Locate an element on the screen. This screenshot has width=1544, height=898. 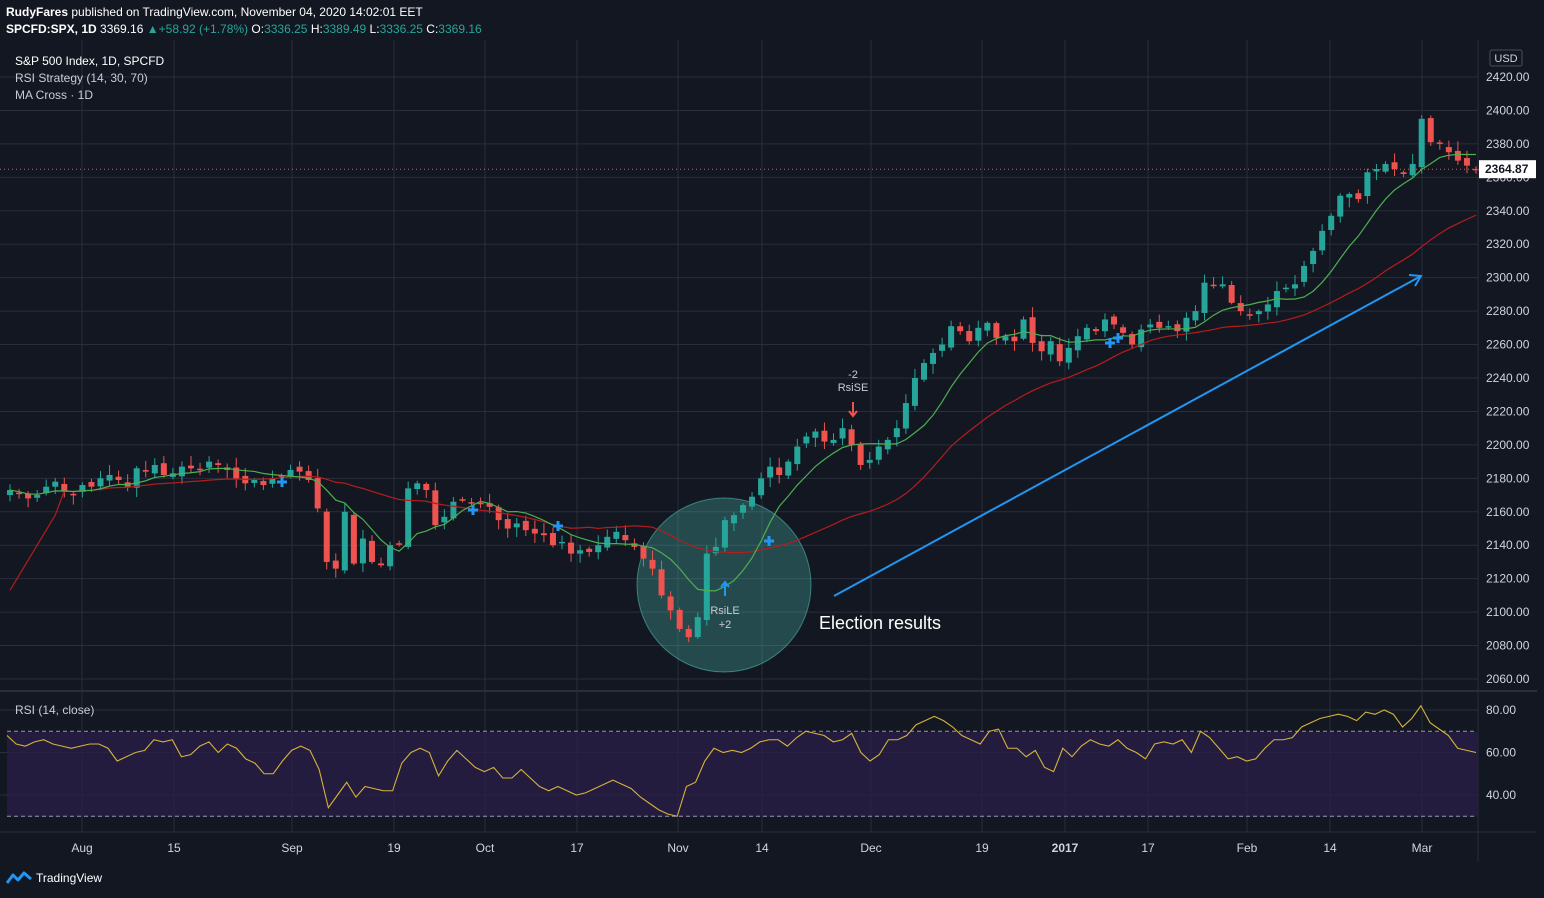
trend-arrow is located at coordinates (1128, 435).